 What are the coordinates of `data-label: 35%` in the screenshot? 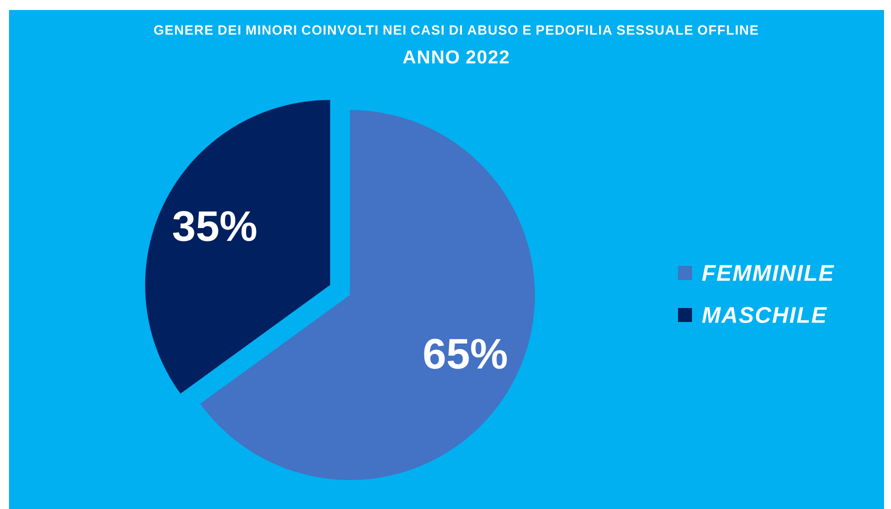 It's located at (214, 226).